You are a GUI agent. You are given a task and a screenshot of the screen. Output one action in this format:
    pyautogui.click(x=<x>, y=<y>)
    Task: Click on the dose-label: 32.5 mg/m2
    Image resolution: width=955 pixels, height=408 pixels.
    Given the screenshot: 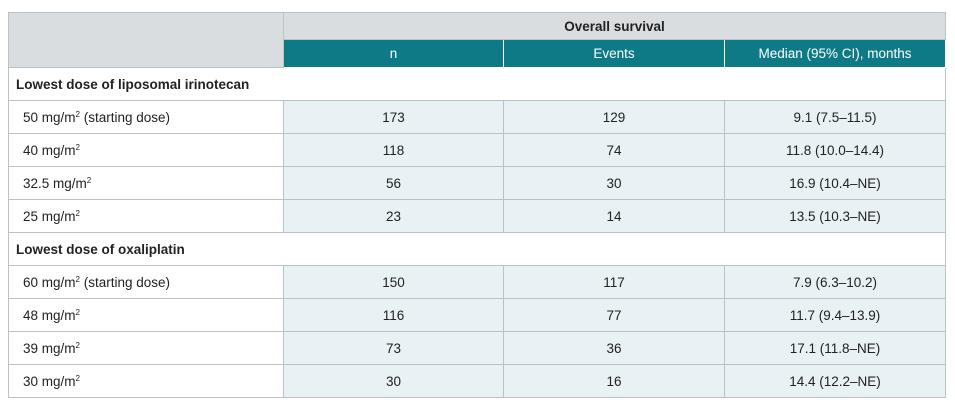 What is the action you would take?
    pyautogui.click(x=146, y=183)
    